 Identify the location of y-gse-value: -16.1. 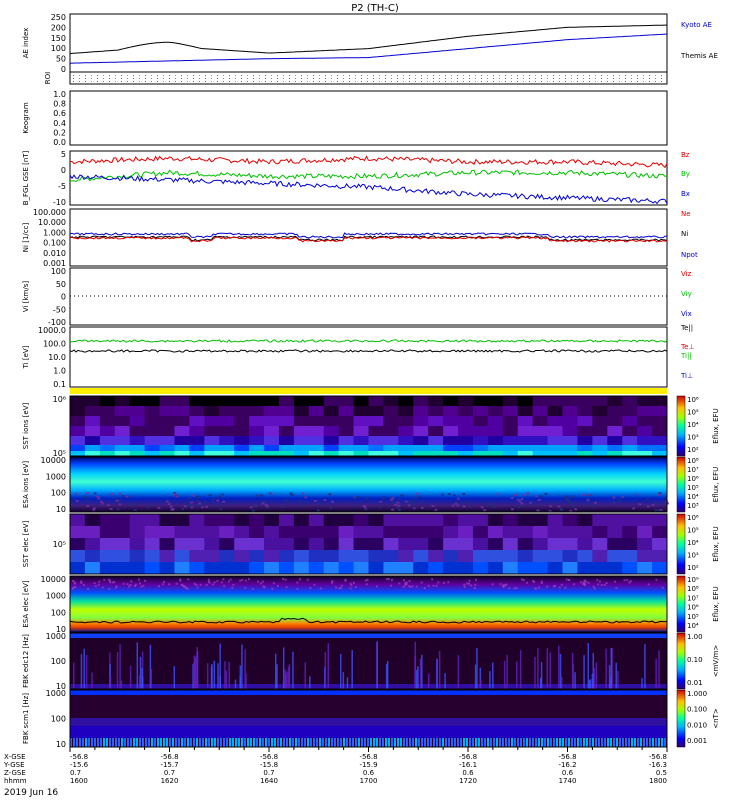
(468, 765).